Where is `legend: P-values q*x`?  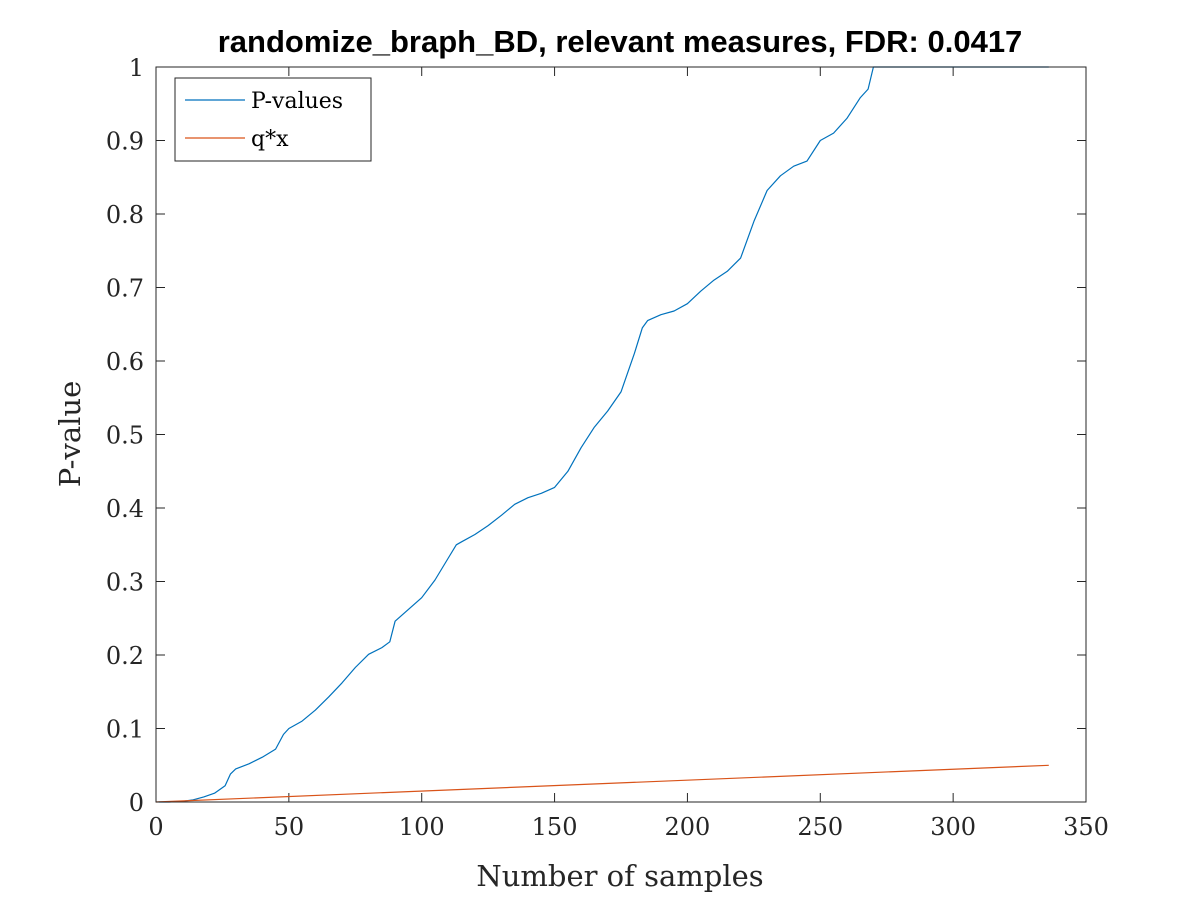 legend: P-values q*x is located at coordinates (273, 119).